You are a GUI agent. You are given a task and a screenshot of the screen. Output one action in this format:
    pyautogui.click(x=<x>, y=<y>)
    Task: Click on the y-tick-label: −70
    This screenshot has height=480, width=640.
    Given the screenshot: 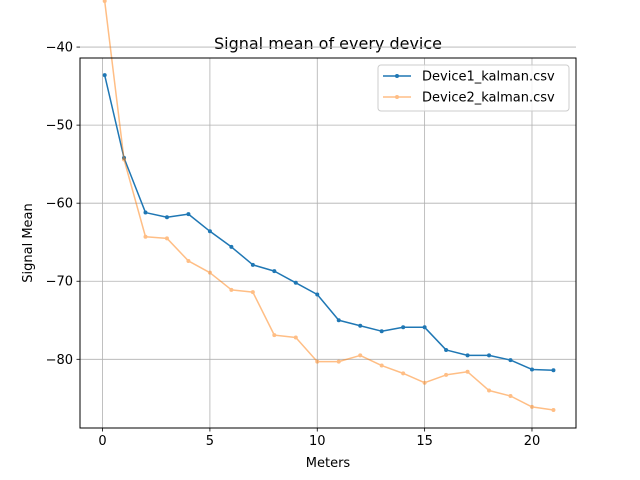 What is the action you would take?
    pyautogui.click(x=59, y=282)
    